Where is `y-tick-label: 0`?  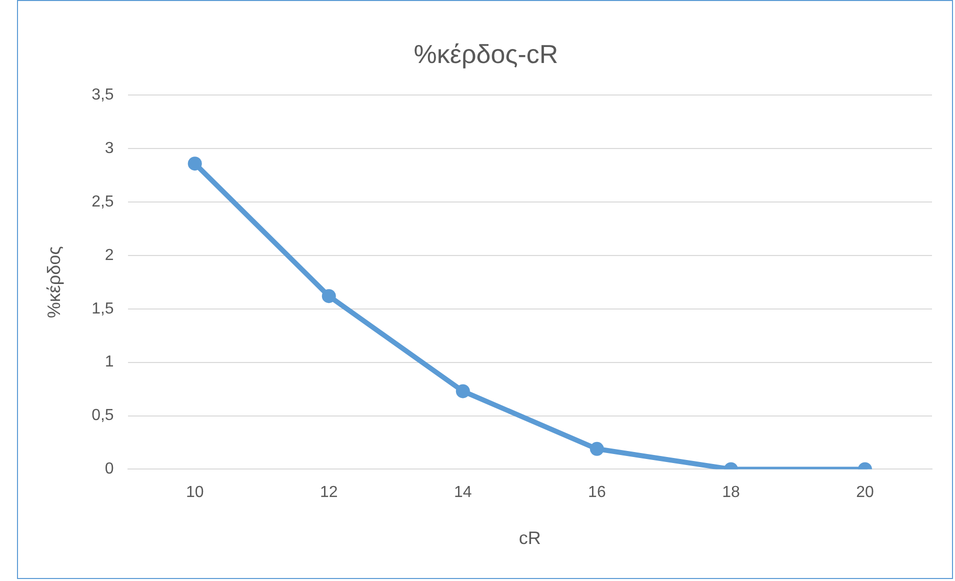
y-tick-label: 0 is located at coordinates (109, 469).